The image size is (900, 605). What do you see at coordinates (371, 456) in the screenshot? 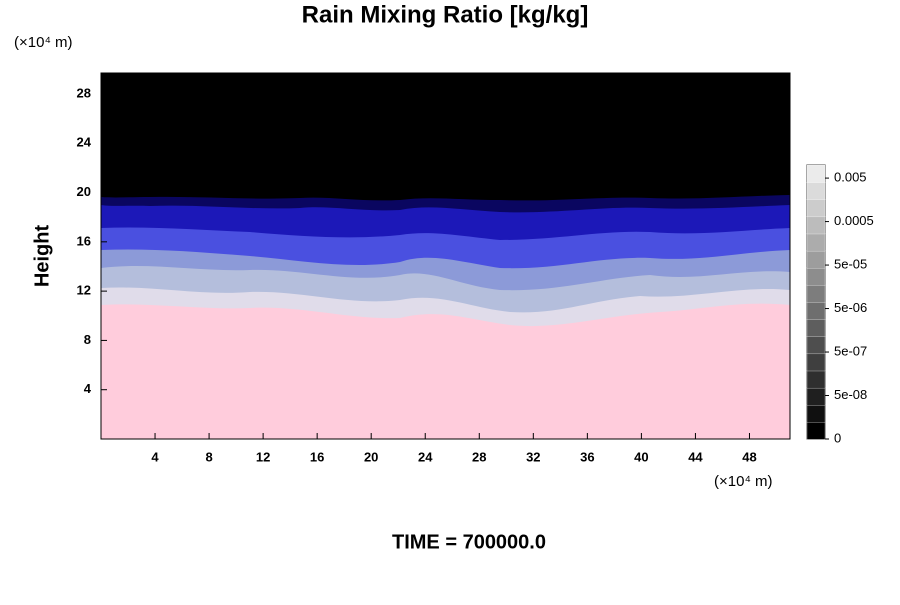
I see `x-tick-label: 20` at bounding box center [371, 456].